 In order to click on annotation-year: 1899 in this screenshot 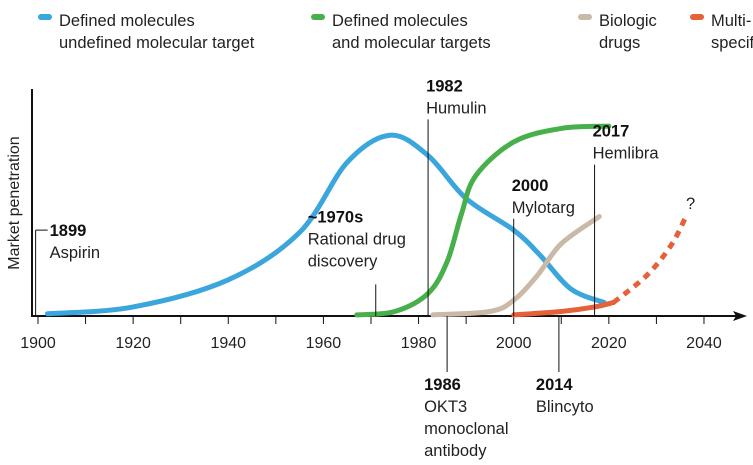, I will do `click(68, 231)`.